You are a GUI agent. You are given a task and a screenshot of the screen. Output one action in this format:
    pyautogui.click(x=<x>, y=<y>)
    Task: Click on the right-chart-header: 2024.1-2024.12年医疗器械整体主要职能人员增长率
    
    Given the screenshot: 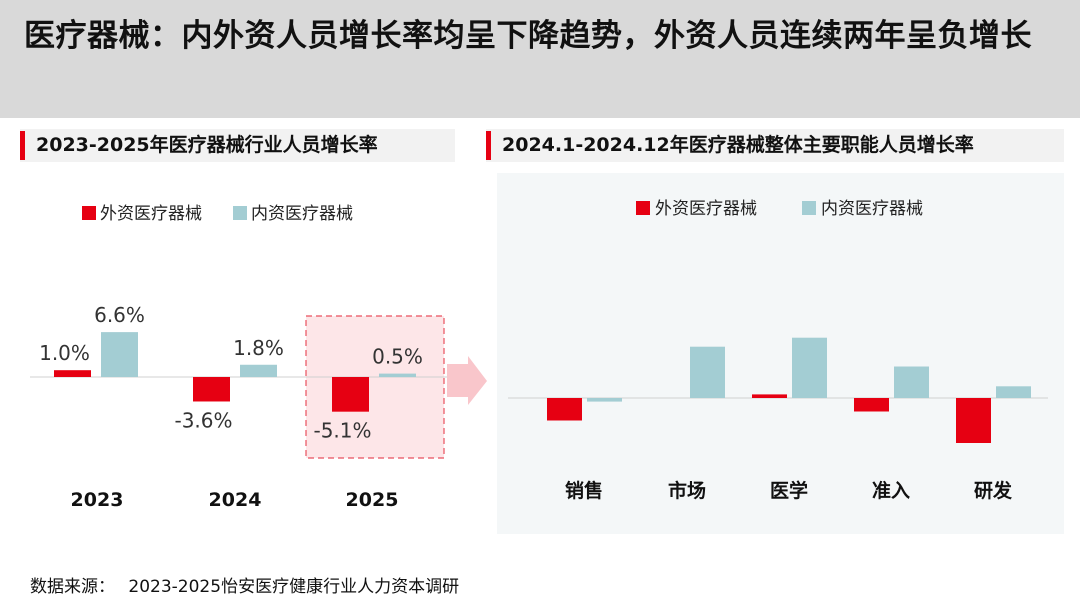 What is the action you would take?
    pyautogui.click(x=775, y=145)
    